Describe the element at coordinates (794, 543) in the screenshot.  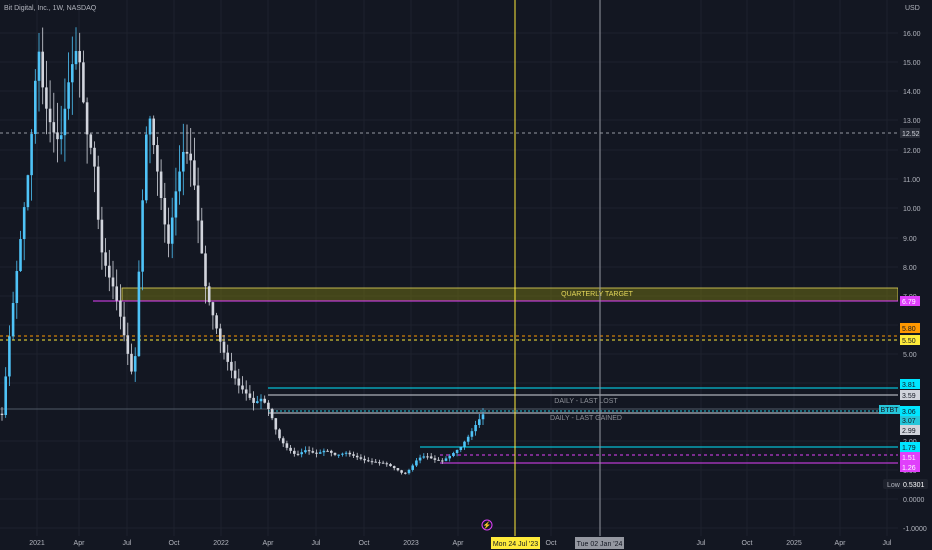
I see `x-tick-label: 2025` at that location.